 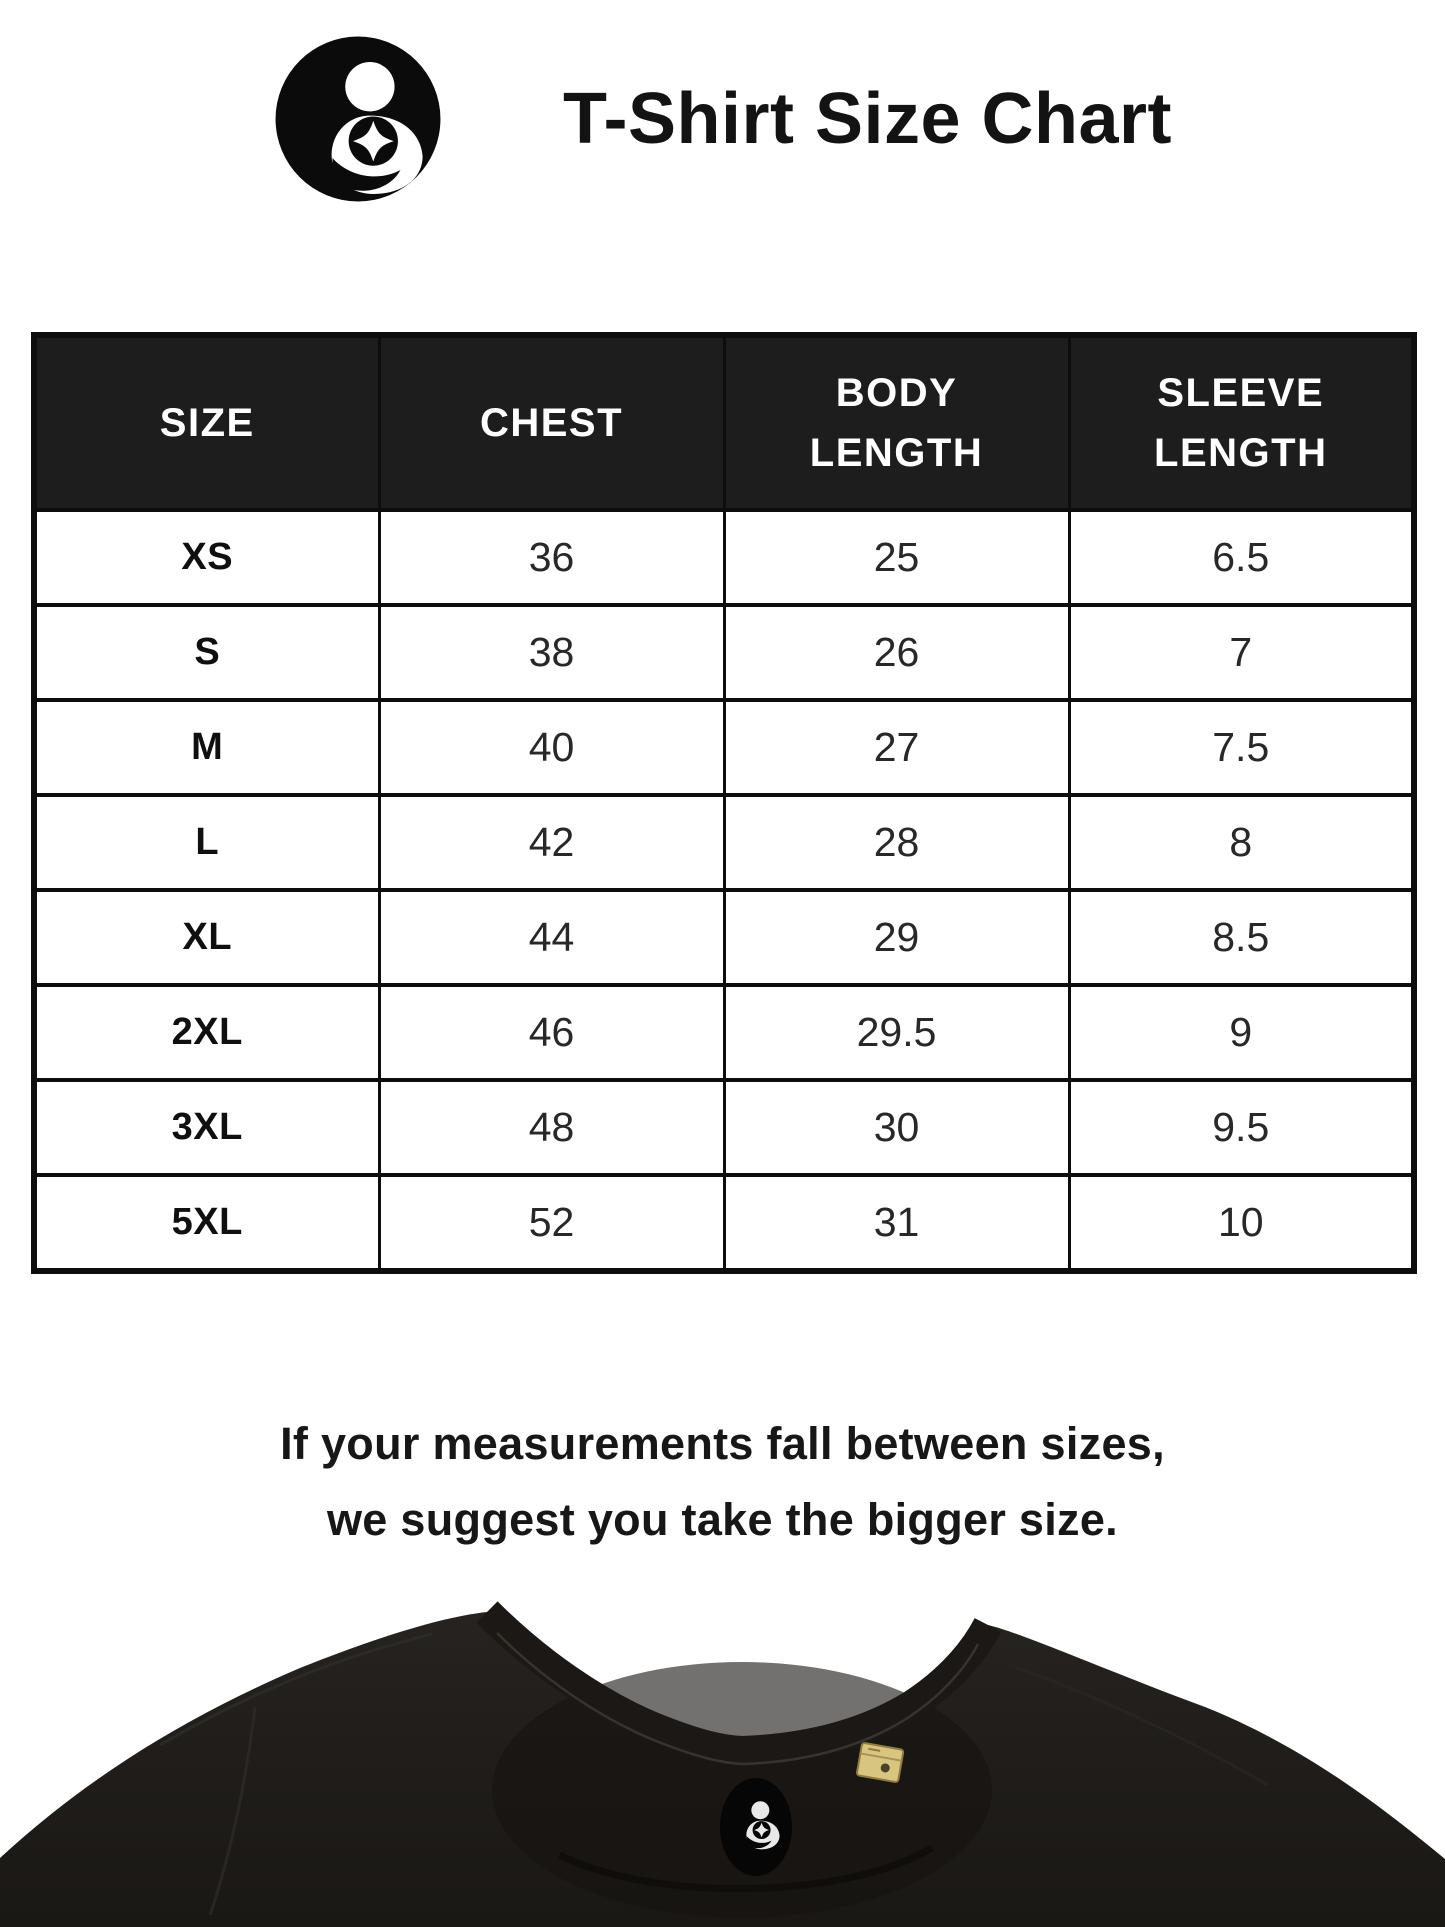 I want to click on body-length-cell: 25, so click(x=896, y=557).